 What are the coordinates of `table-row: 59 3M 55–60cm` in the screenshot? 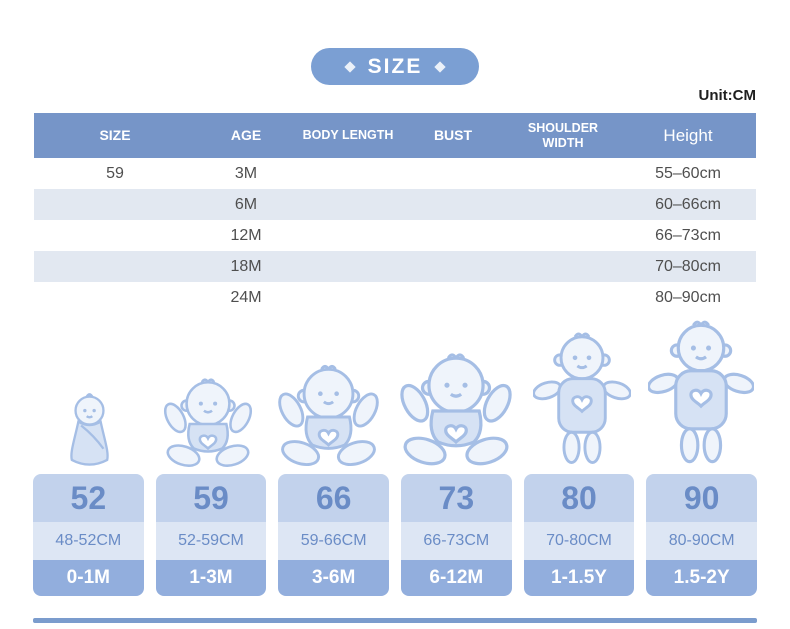 It's located at (395, 173).